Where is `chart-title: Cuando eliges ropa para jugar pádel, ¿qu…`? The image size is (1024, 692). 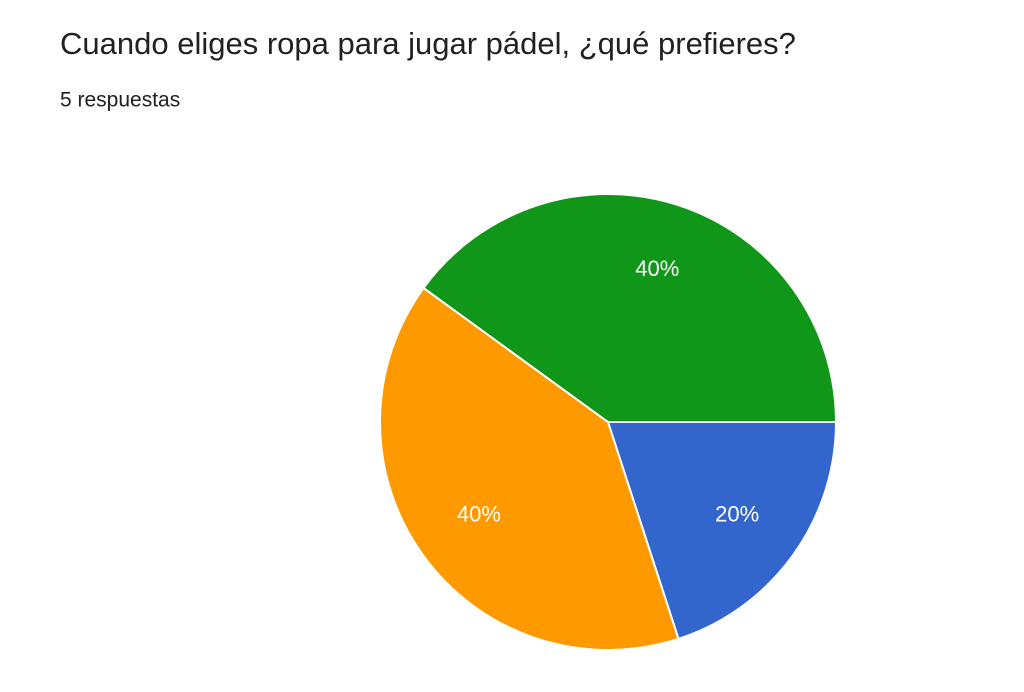 chart-title: Cuando eliges ropa para jugar pádel, ¿qu… is located at coordinates (428, 43).